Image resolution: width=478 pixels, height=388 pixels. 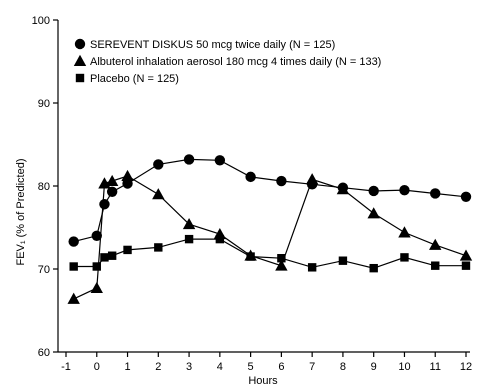 What do you see at coordinates (21, 211) in the screenshot?
I see `y-axis-label: FEV₁ (% of Predicted)` at bounding box center [21, 211].